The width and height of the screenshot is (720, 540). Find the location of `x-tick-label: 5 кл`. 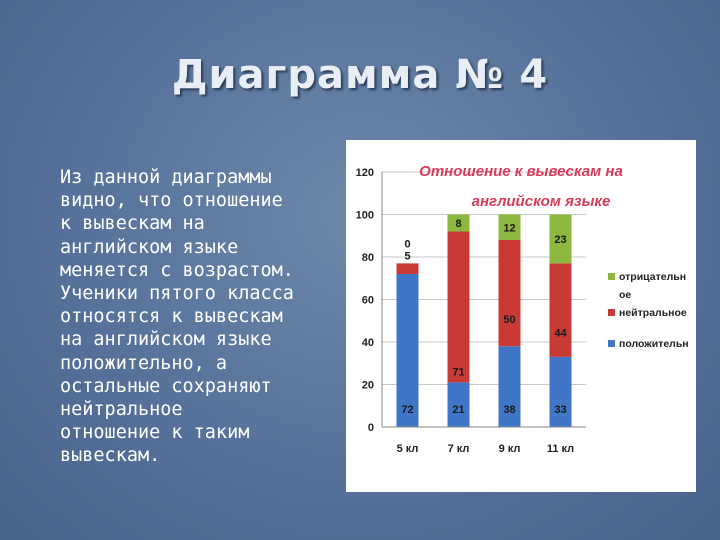

x-tick-label: 5 кл is located at coordinates (408, 449).